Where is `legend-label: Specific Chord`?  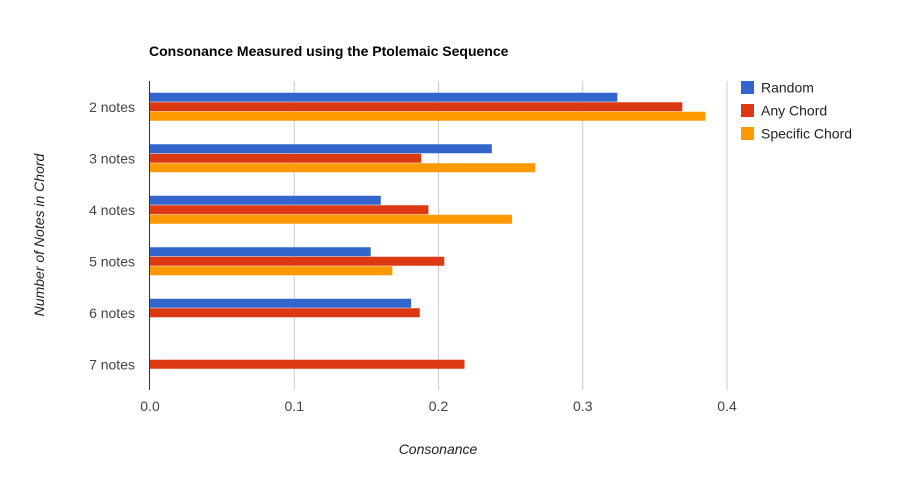 legend-label: Specific Chord is located at coordinates (806, 134).